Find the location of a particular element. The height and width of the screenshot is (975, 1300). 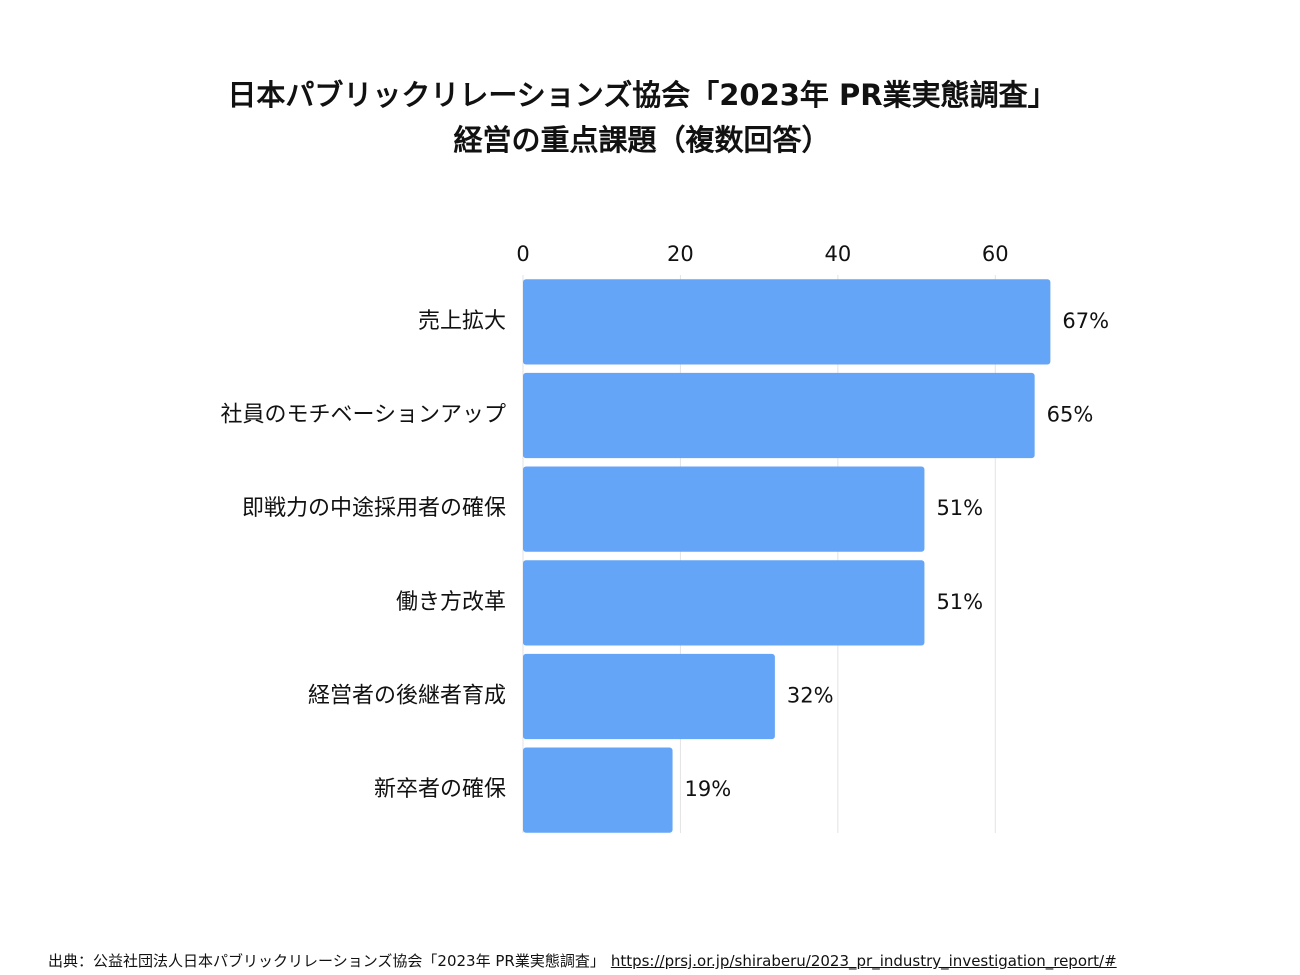

y-tick-label: 売上拡大 is located at coordinates (462, 321).